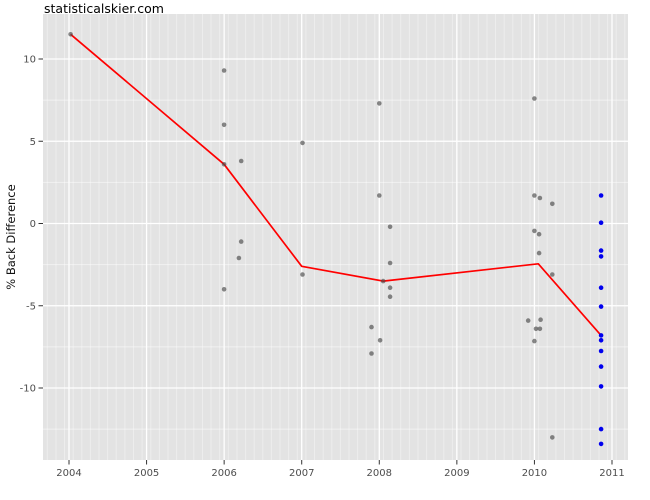  What do you see at coordinates (31, 306) in the screenshot?
I see `y-tick-label: -5` at bounding box center [31, 306].